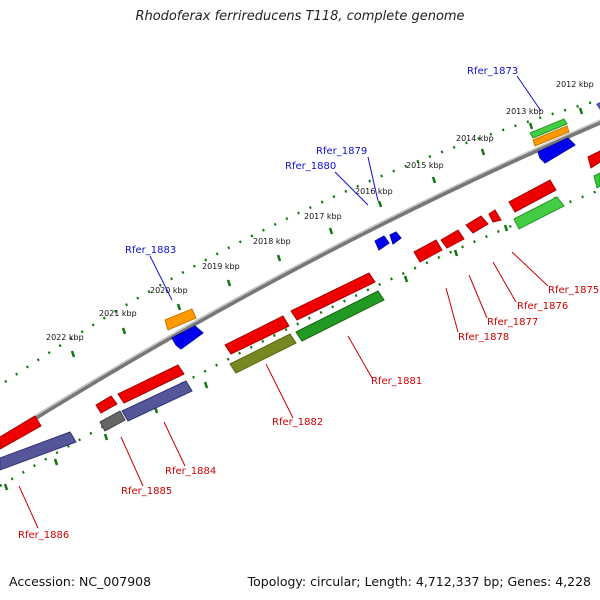 The height and width of the screenshot is (600, 600). Describe the element at coordinates (323, 216) in the screenshot. I see `kbp-label: 2017 kbp` at that location.